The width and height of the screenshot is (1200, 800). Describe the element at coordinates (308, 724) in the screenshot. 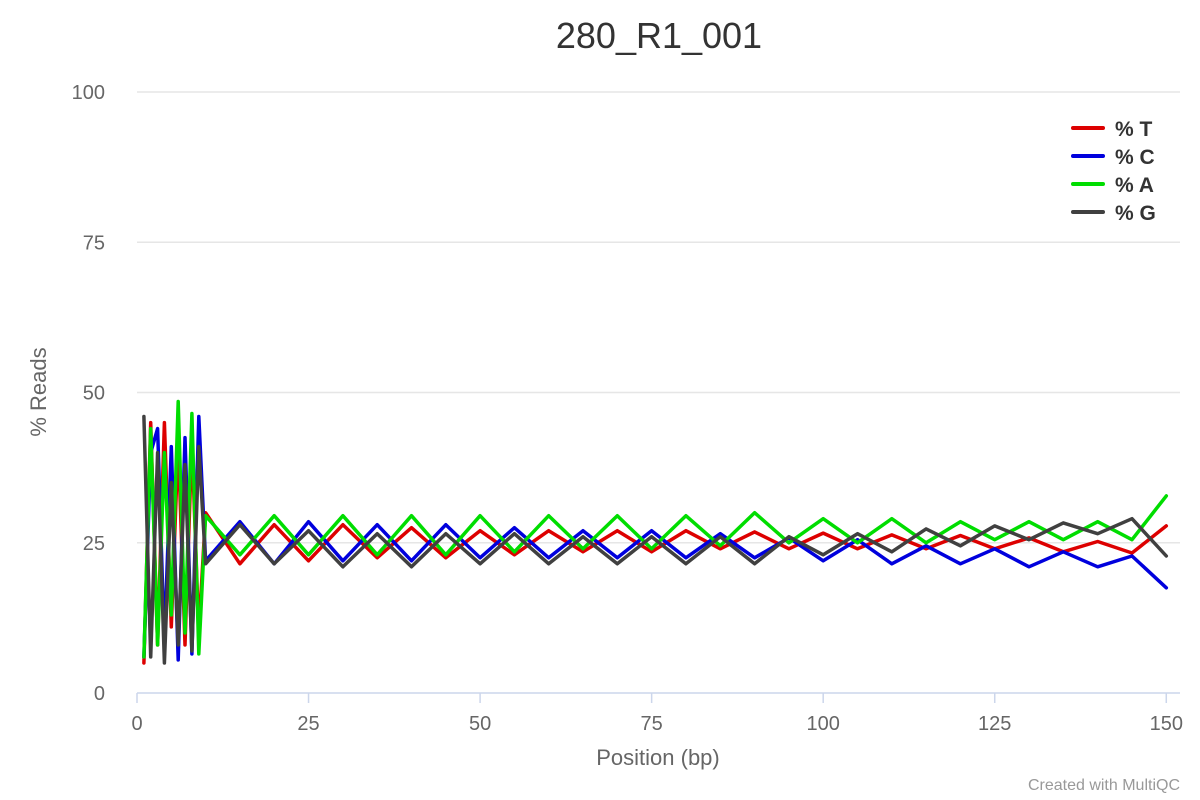

I see `x-tick-label: 25` at that location.